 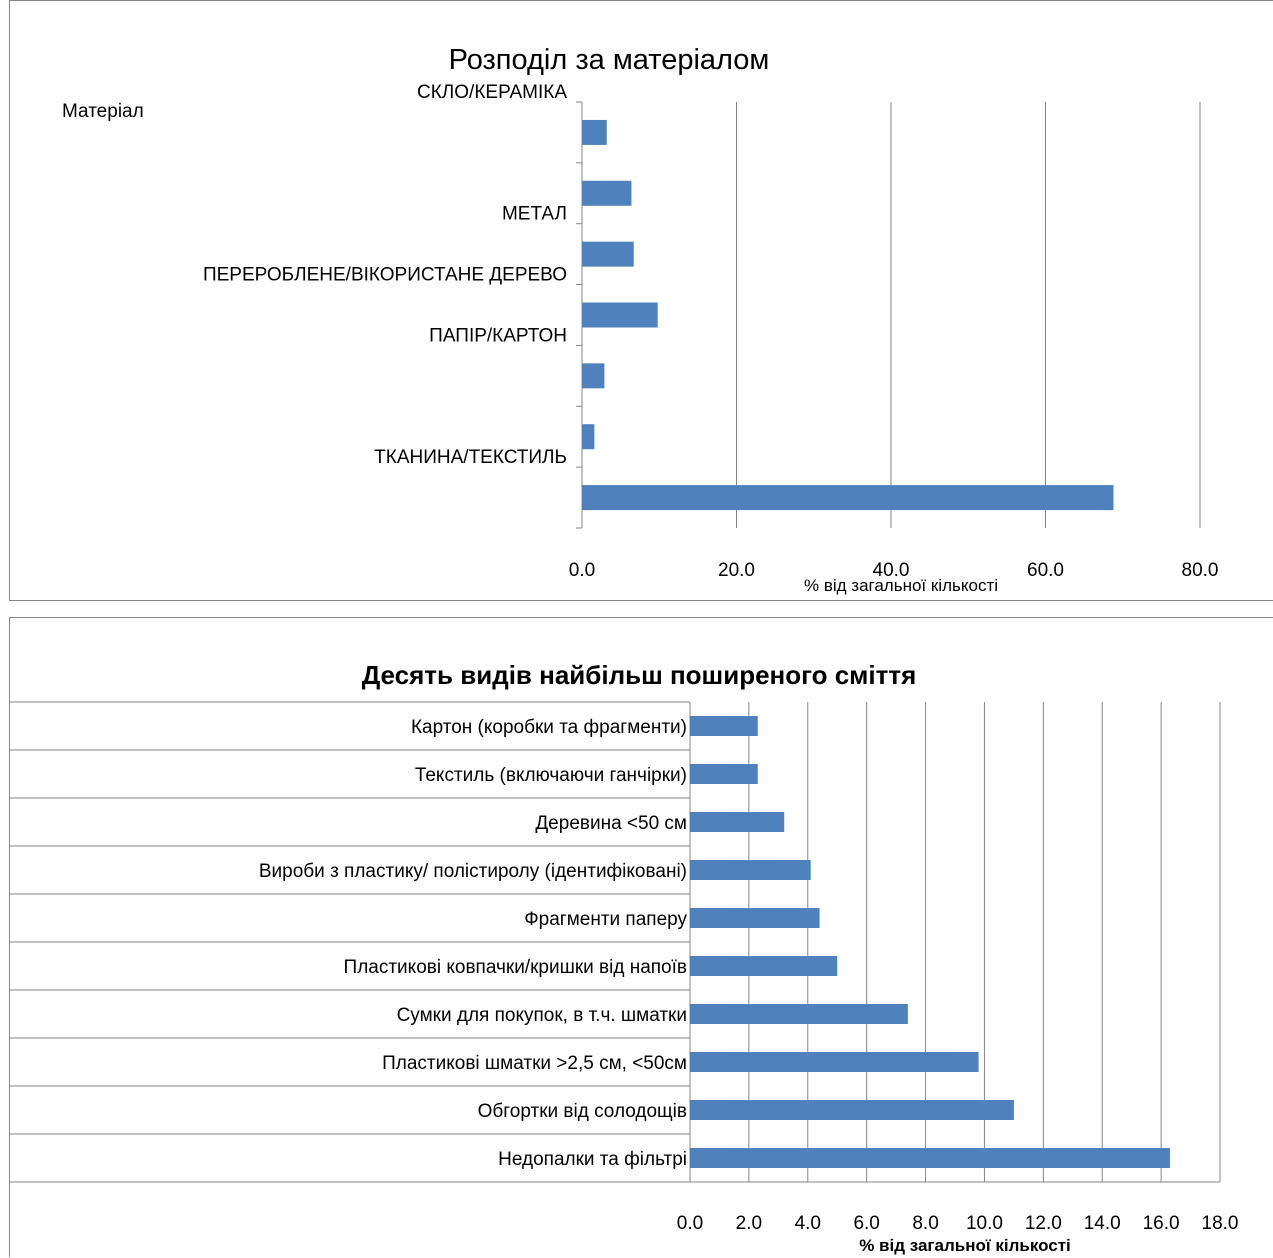 I want to click on y-category-label: СКЛО/КЕРАМІКА, so click(x=492, y=92).